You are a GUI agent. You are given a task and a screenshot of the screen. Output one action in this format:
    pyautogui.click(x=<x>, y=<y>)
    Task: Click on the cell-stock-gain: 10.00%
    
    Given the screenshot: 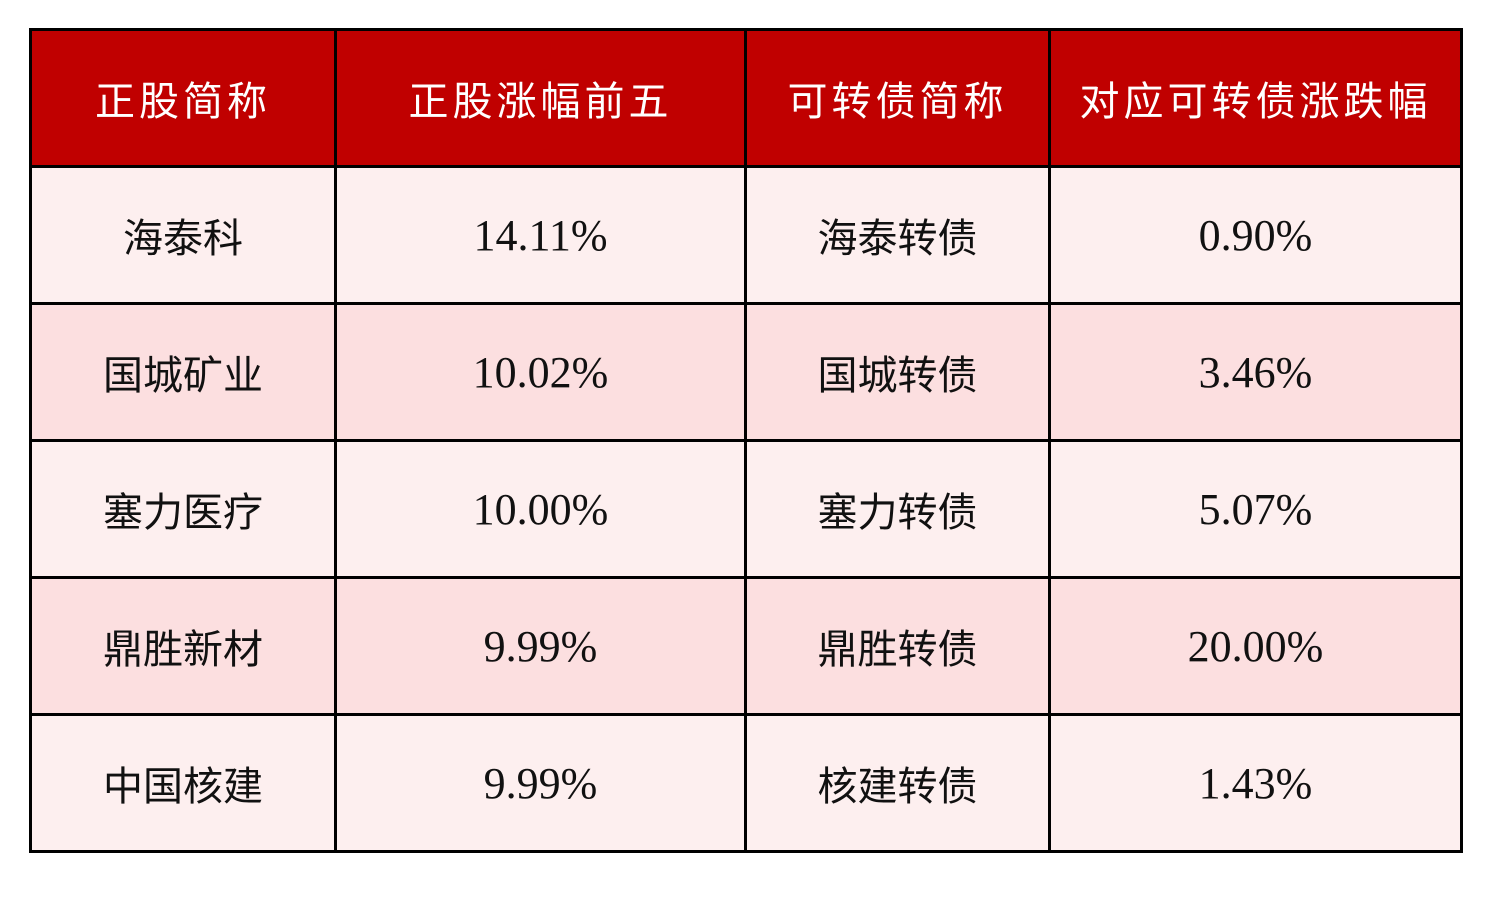 What is the action you would take?
    pyautogui.click(x=540, y=509)
    